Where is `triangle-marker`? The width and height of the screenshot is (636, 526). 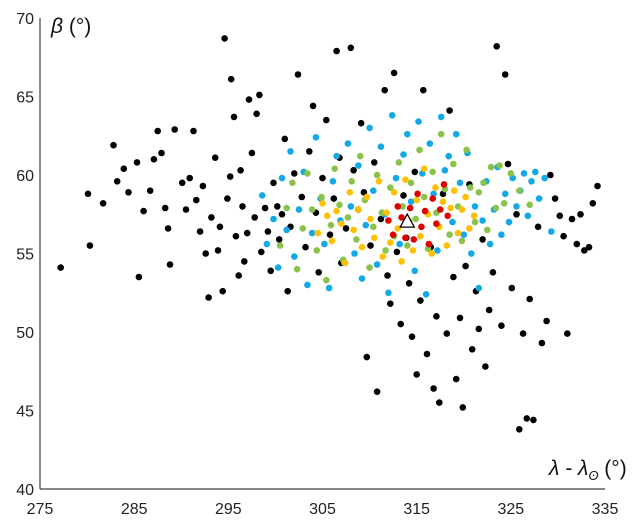 triangle-marker is located at coordinates (407, 220).